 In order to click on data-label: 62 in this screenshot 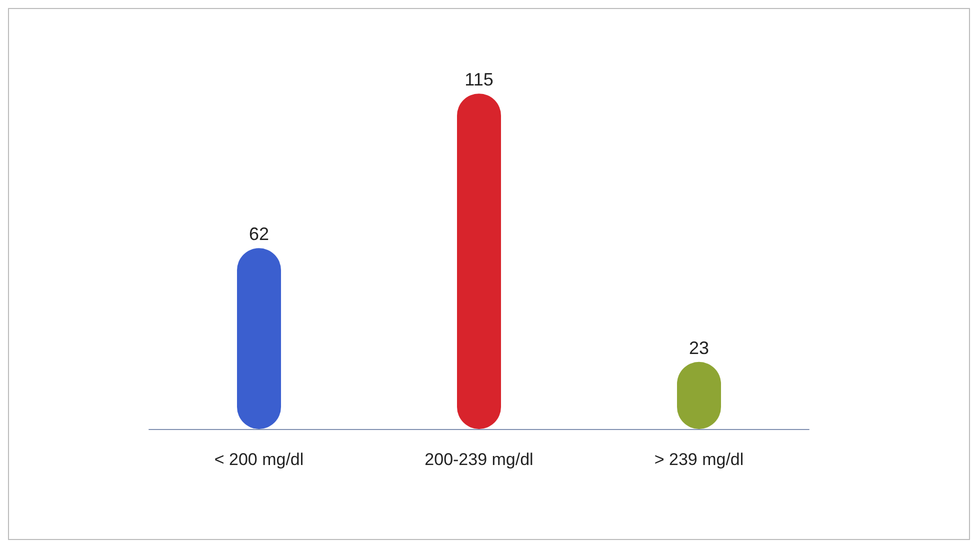, I will do `click(259, 234)`.